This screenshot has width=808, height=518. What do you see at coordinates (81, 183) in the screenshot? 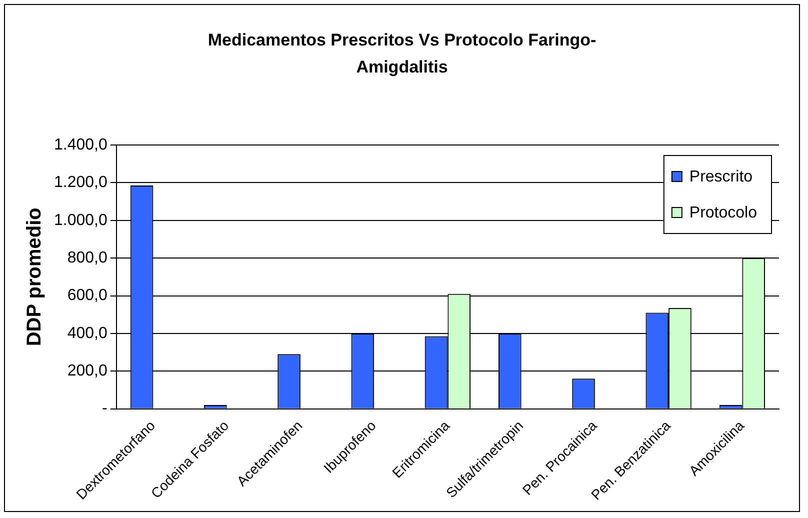
I see `y-tick-label: 1.200,0` at bounding box center [81, 183].